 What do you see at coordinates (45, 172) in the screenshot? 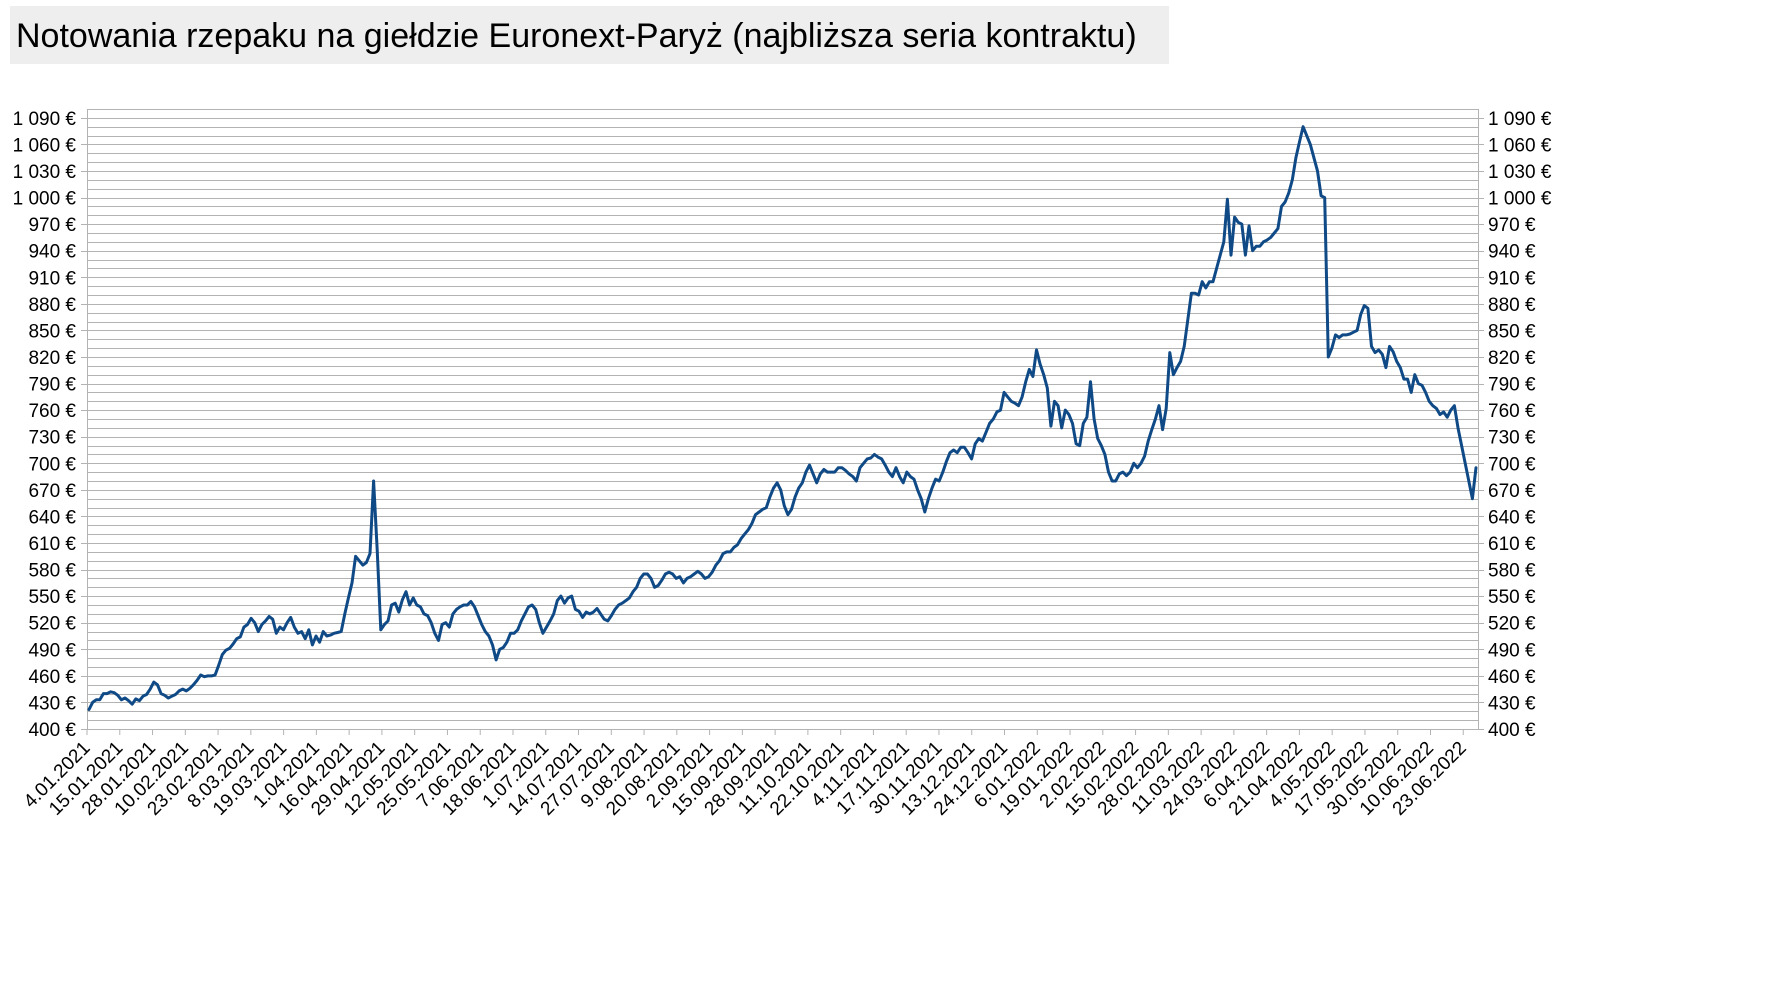
I see `y-tick-label-left: 1 030 €` at bounding box center [45, 172].